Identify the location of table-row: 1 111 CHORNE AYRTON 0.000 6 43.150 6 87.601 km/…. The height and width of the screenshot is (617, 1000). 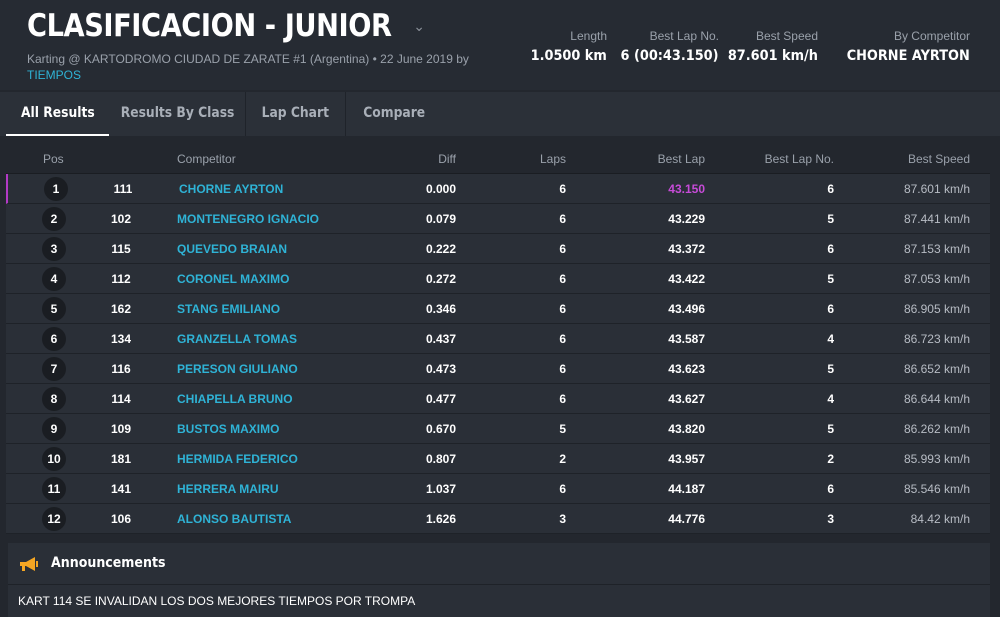
(498, 189).